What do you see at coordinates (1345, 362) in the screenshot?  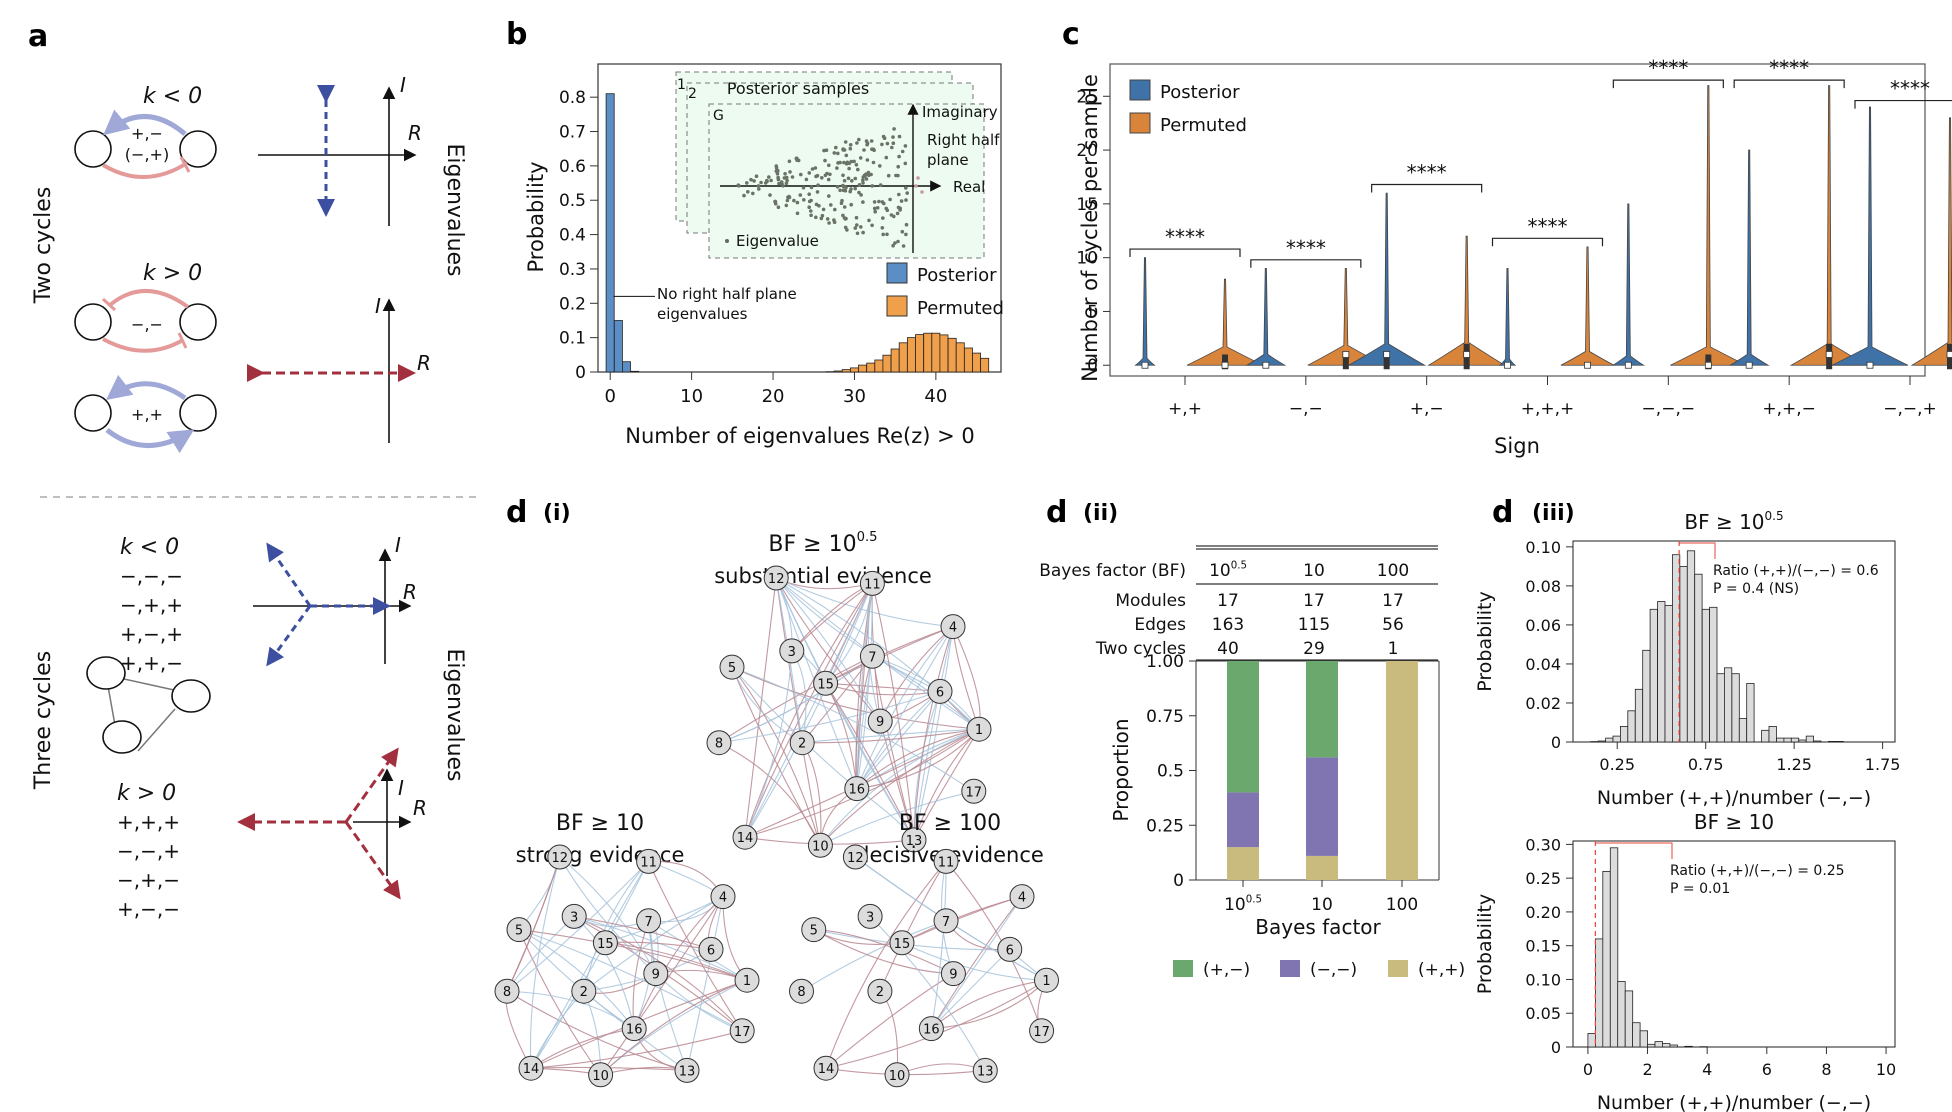 I see `violin-iqr-box` at bounding box center [1345, 362].